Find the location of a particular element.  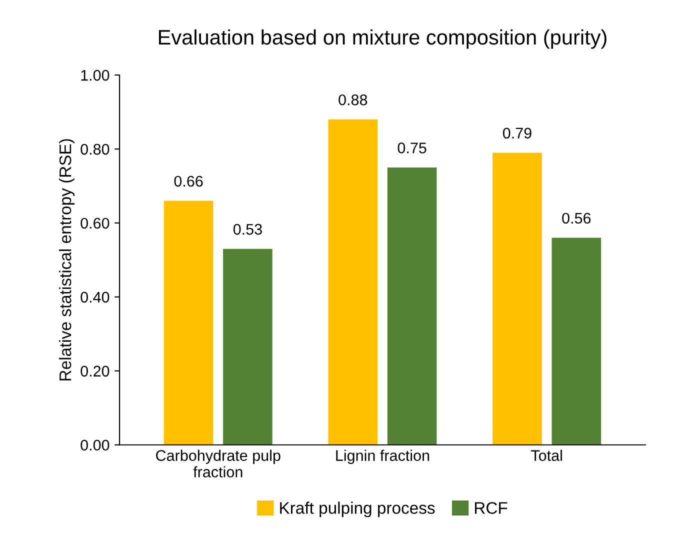

legend-label: Kraft pulping process is located at coordinates (357, 510).